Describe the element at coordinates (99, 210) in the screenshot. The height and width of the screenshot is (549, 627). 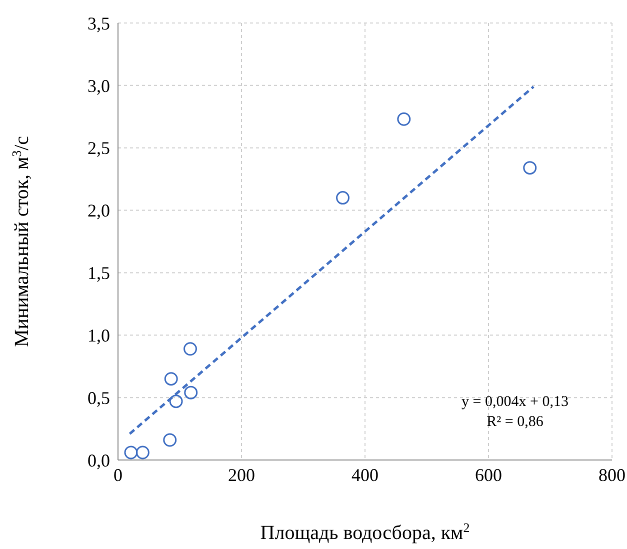
I see `y-tick-label: 2,0` at that location.